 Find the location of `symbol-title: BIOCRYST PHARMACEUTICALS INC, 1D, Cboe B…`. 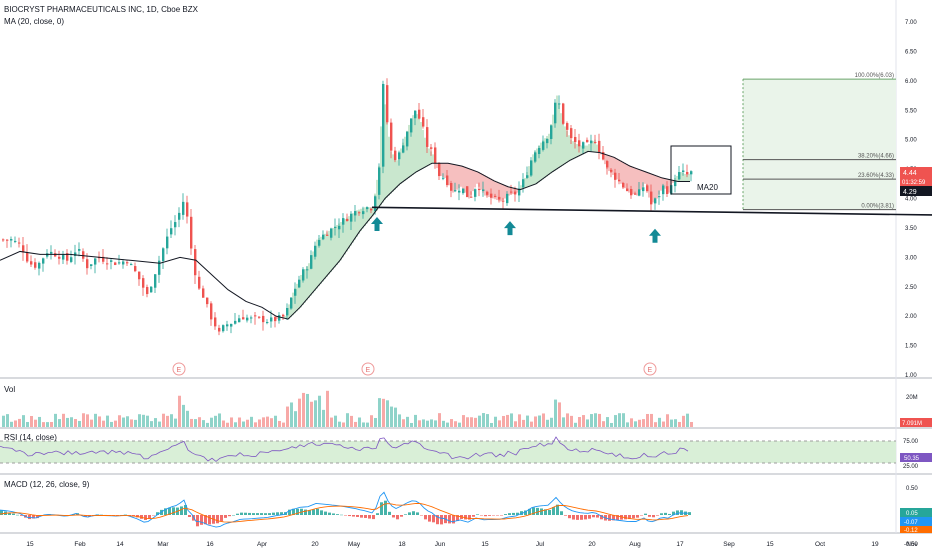

symbol-title: BIOCRYST PHARMACEUTICALS INC, 1D, Cboe B… is located at coordinates (101, 9).